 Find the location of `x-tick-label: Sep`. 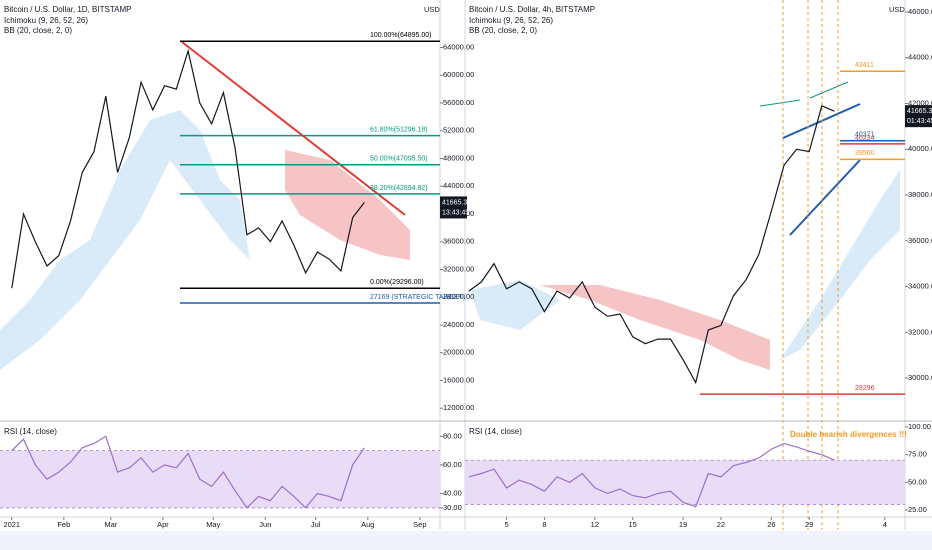

x-tick-label: Sep is located at coordinates (419, 524).